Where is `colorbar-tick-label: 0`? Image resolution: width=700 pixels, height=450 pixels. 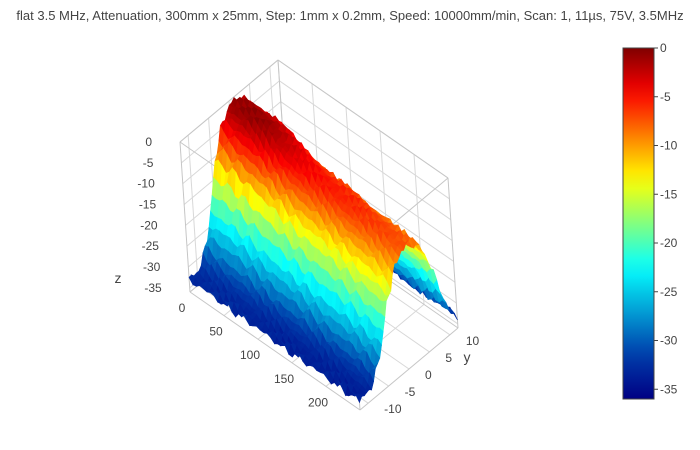 colorbar-tick-label: 0 is located at coordinates (663, 48).